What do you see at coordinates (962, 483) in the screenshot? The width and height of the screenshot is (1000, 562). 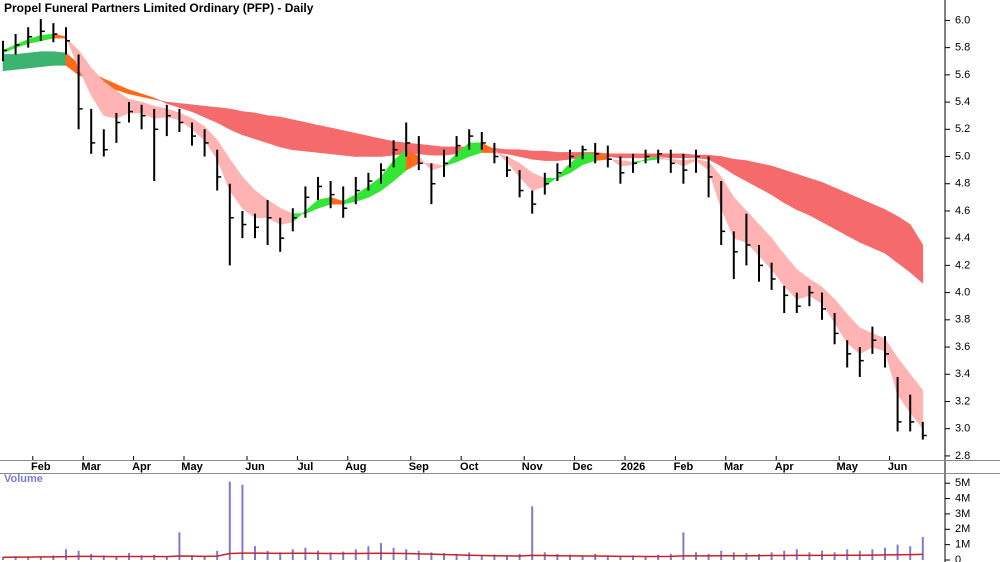 I see `volume-tick-label: 5M` at bounding box center [962, 483].